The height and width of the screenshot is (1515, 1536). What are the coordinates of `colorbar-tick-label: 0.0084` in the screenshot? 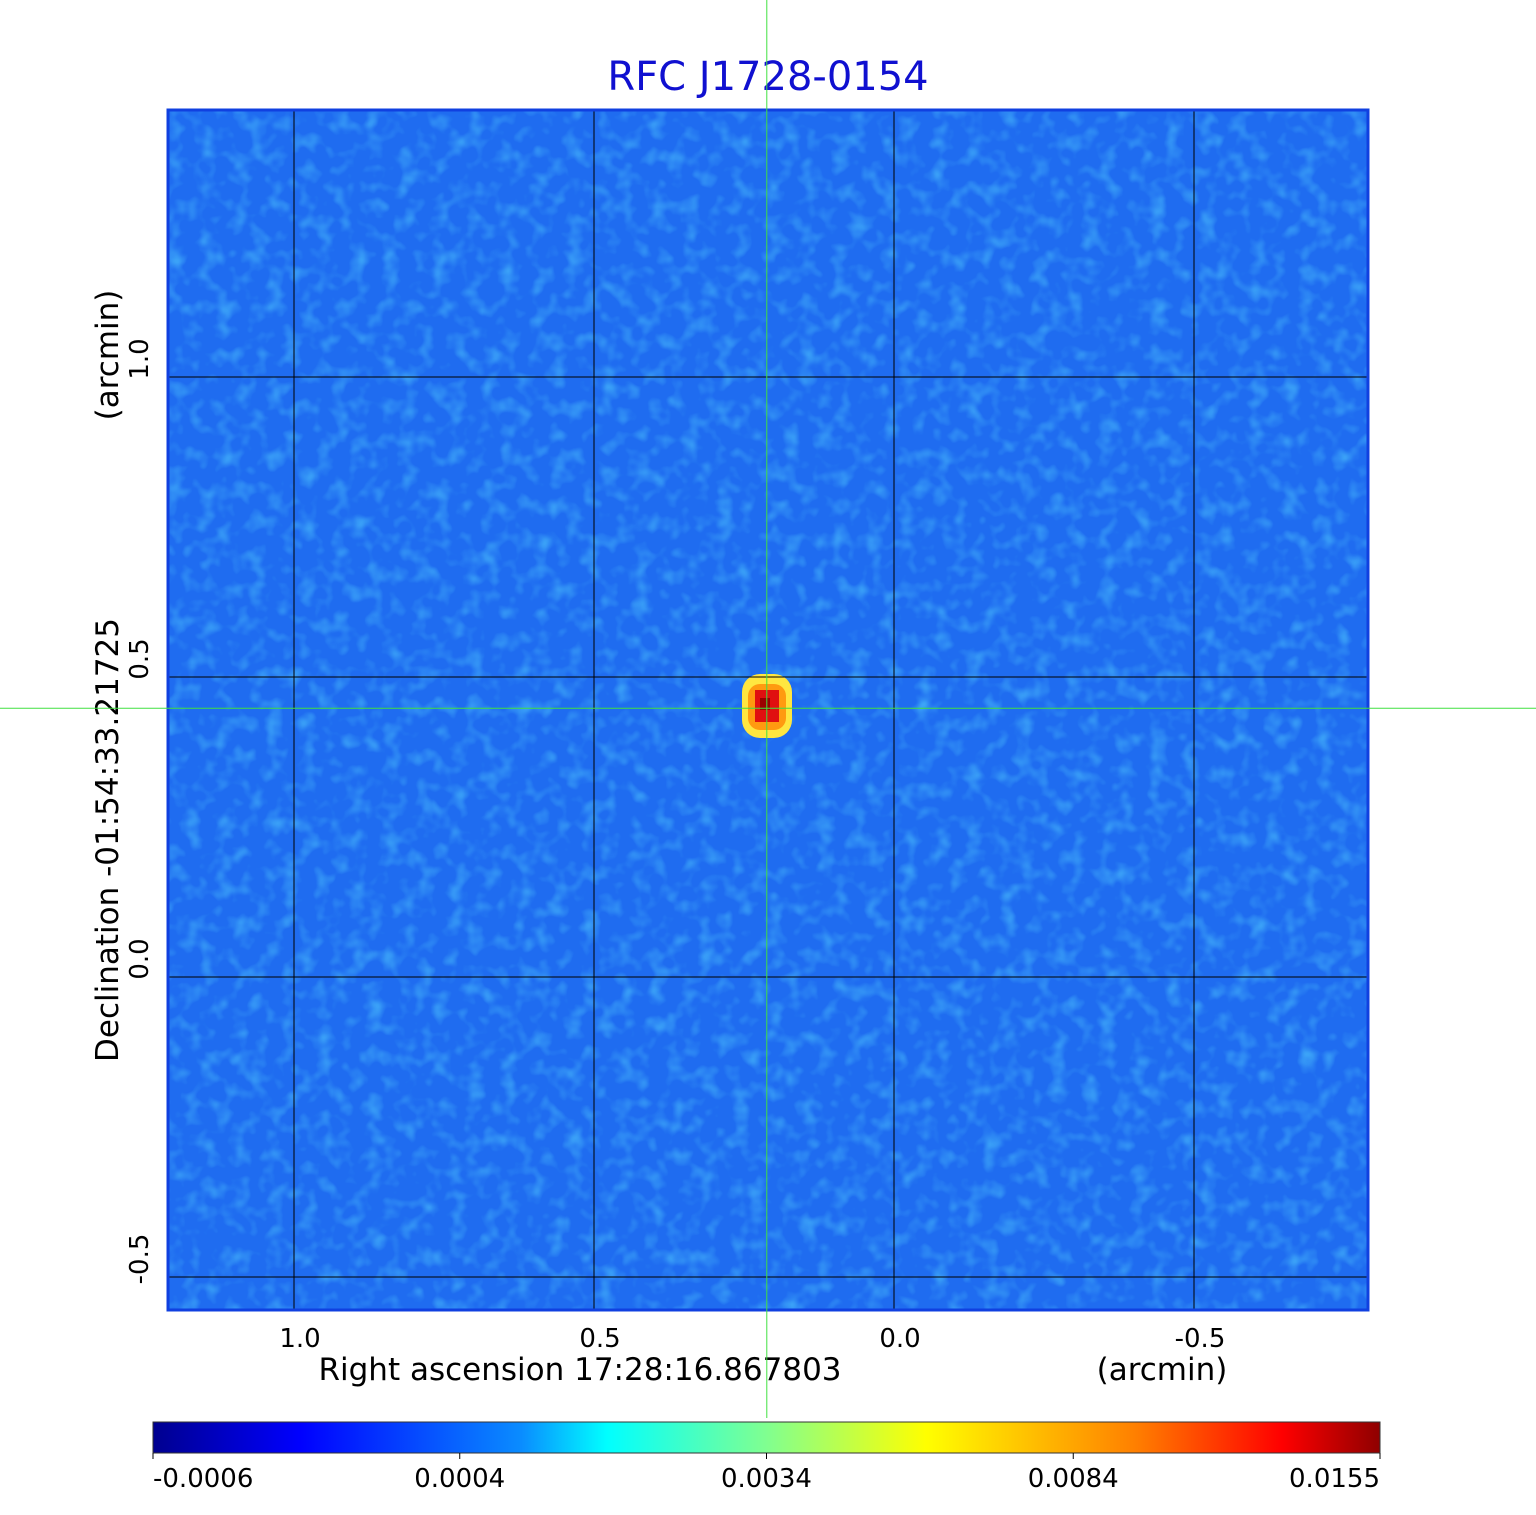 It's located at (1073, 1479).